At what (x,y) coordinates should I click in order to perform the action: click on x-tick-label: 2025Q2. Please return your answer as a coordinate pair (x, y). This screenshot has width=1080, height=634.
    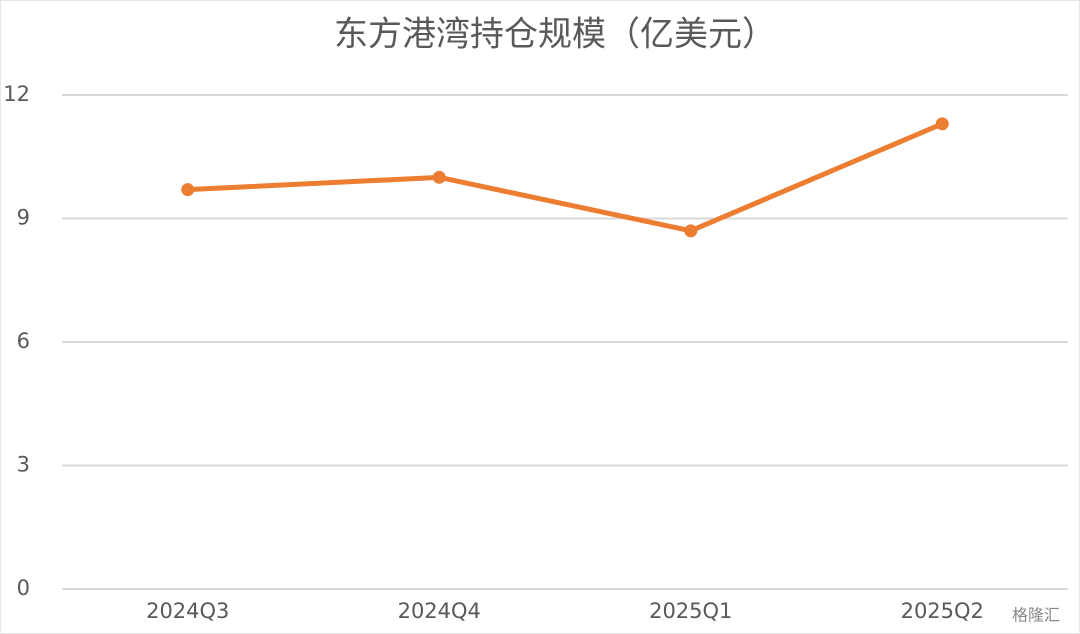
    Looking at the image, I should click on (942, 611).